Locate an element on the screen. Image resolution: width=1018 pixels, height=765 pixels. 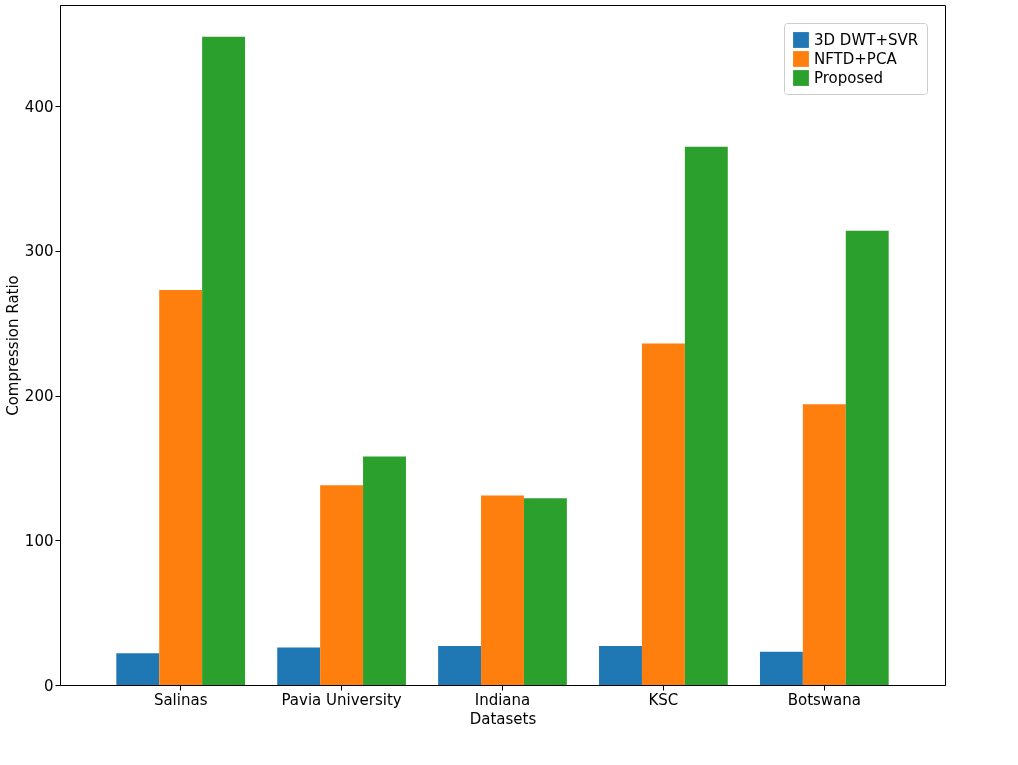
legend-label: 3D DWT+SVR is located at coordinates (866, 40).